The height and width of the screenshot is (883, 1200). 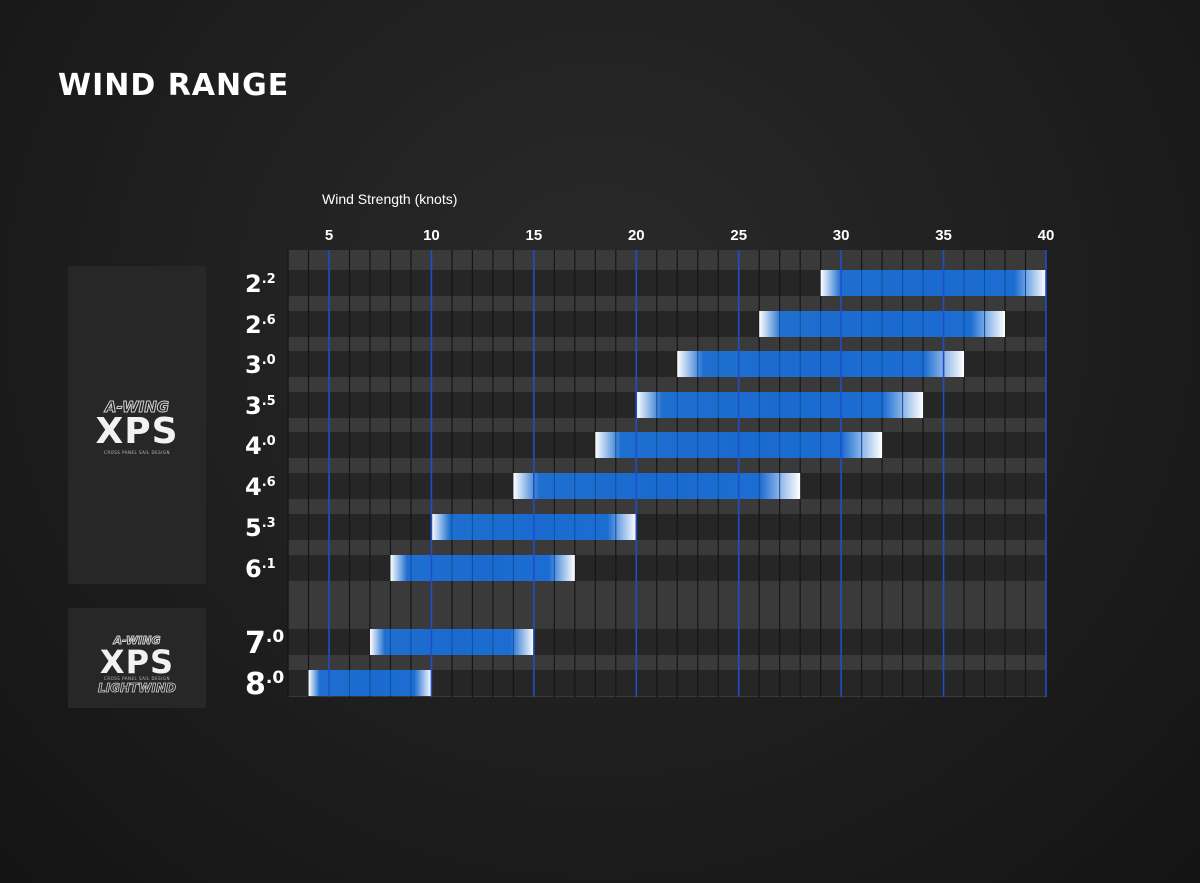 I want to click on x-tick-label: 35, so click(x=943, y=235).